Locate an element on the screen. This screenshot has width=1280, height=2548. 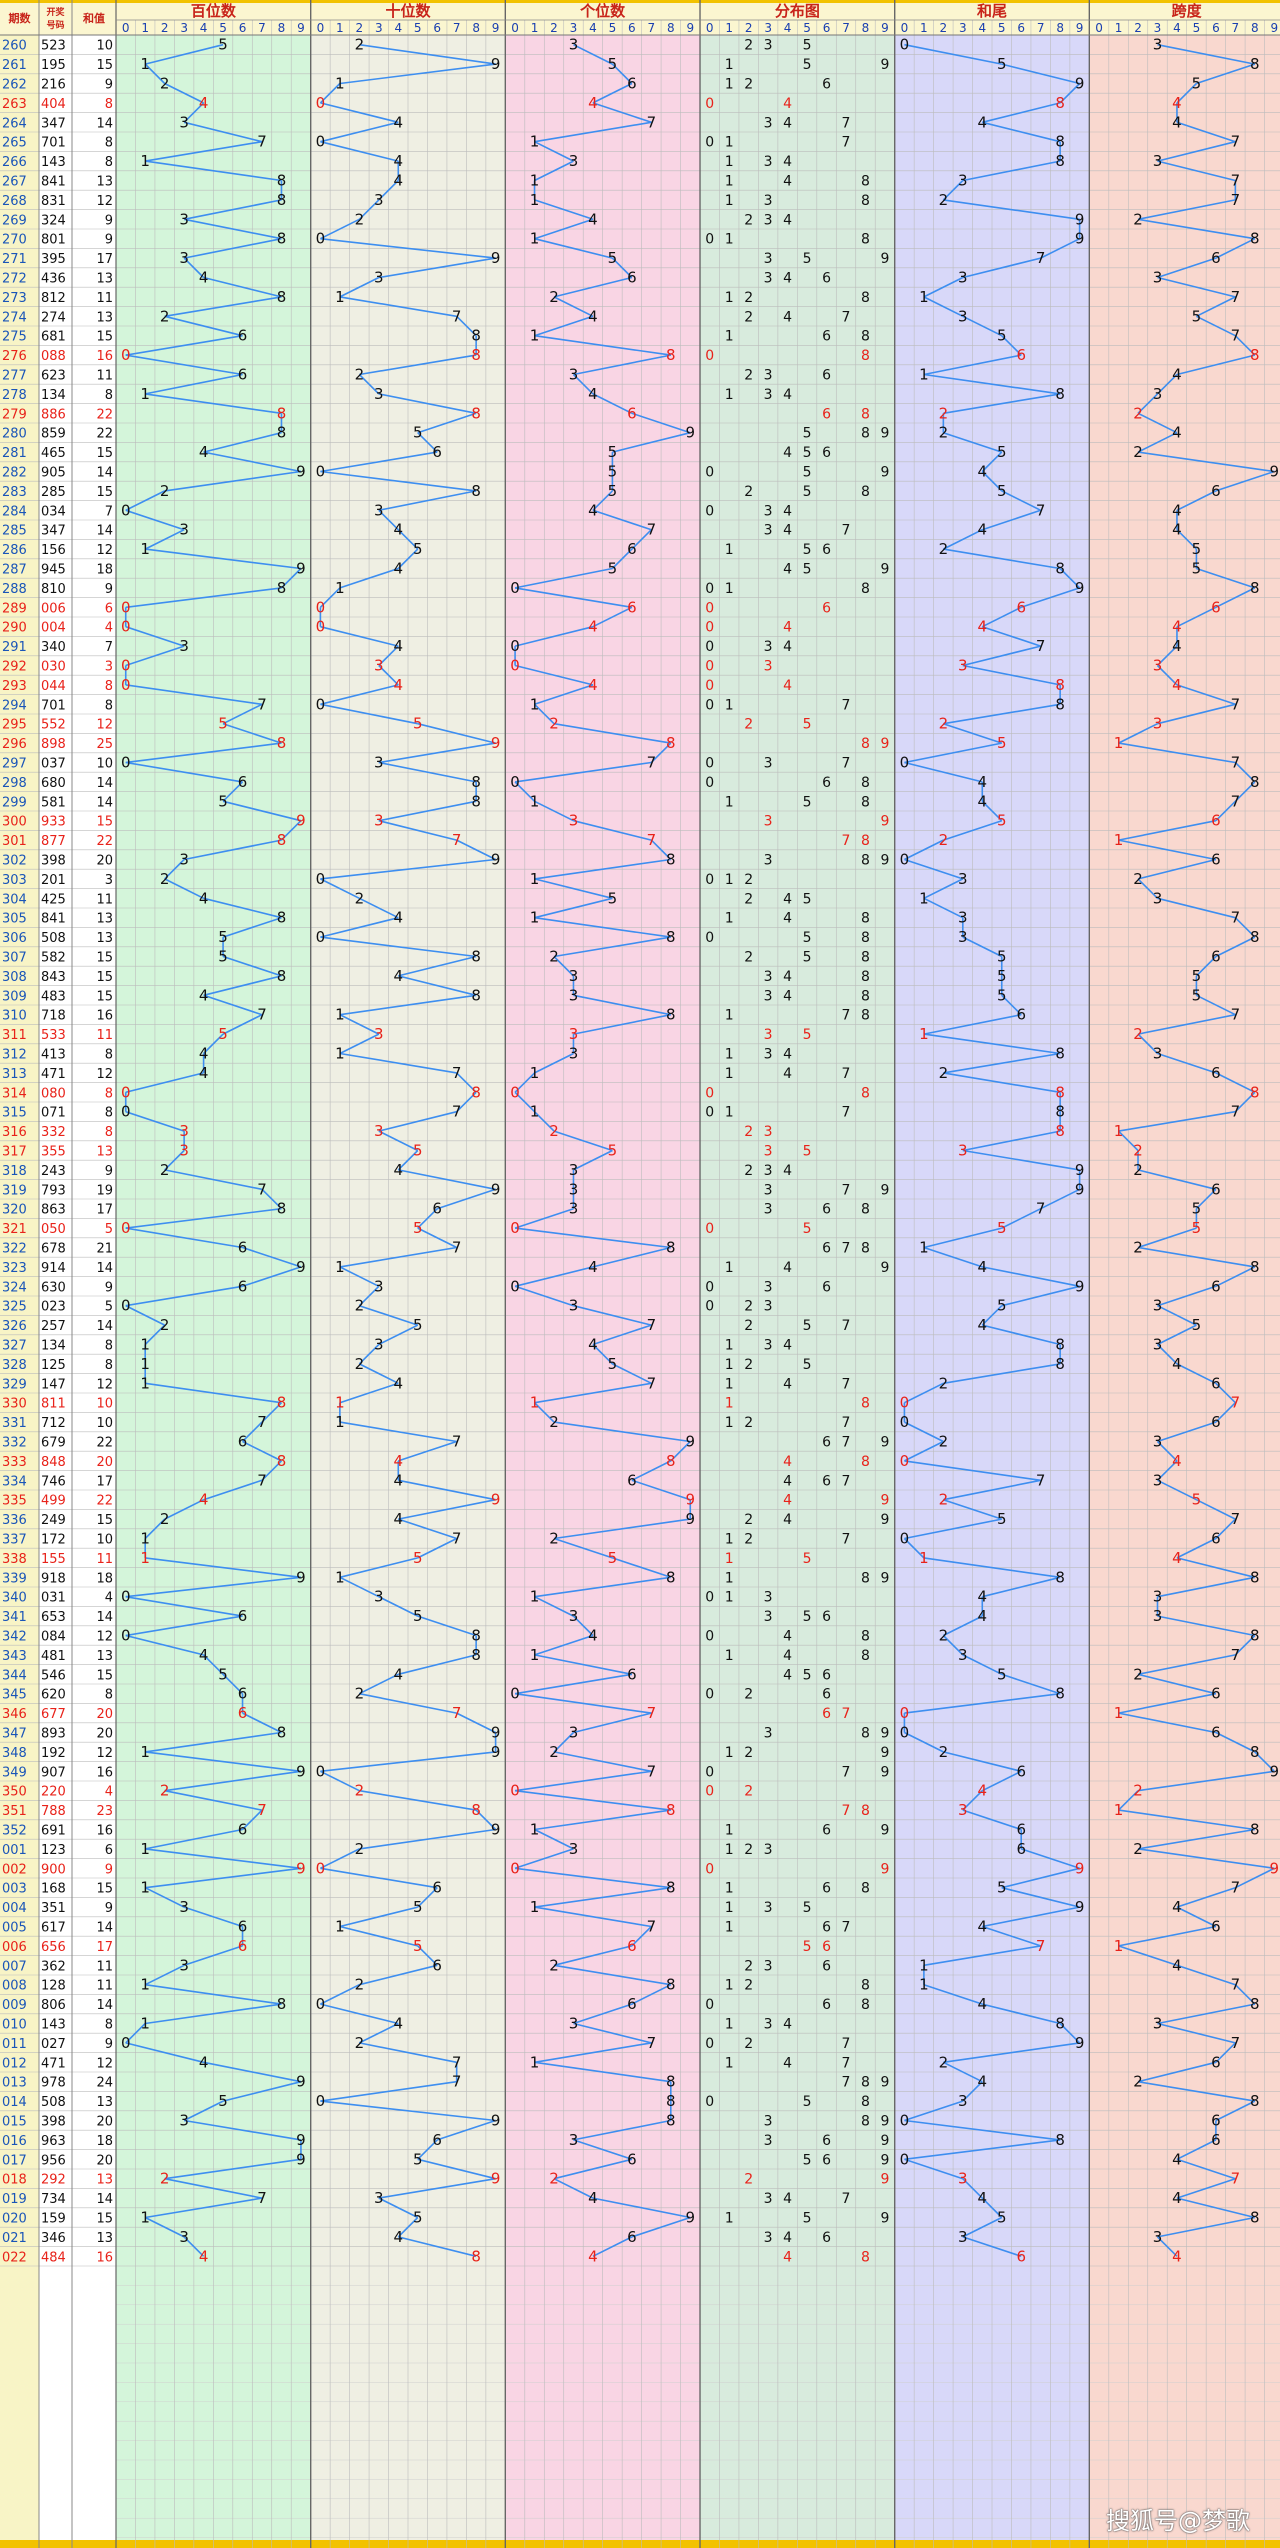
trend-point-units: 1 is located at coordinates (535, 1830).